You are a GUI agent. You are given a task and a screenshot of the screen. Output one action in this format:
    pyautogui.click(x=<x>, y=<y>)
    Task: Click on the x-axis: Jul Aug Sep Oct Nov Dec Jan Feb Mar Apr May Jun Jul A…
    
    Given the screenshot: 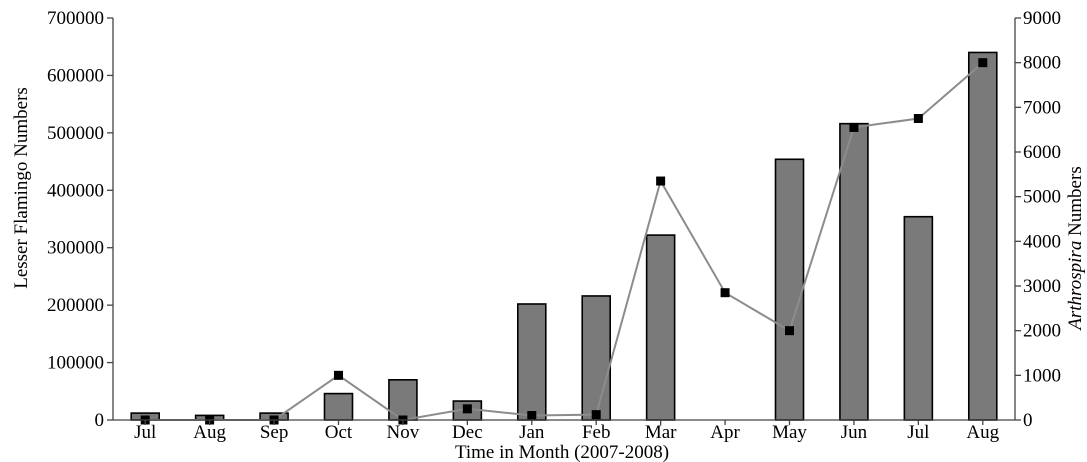 What is the action you would take?
    pyautogui.click(x=564, y=431)
    